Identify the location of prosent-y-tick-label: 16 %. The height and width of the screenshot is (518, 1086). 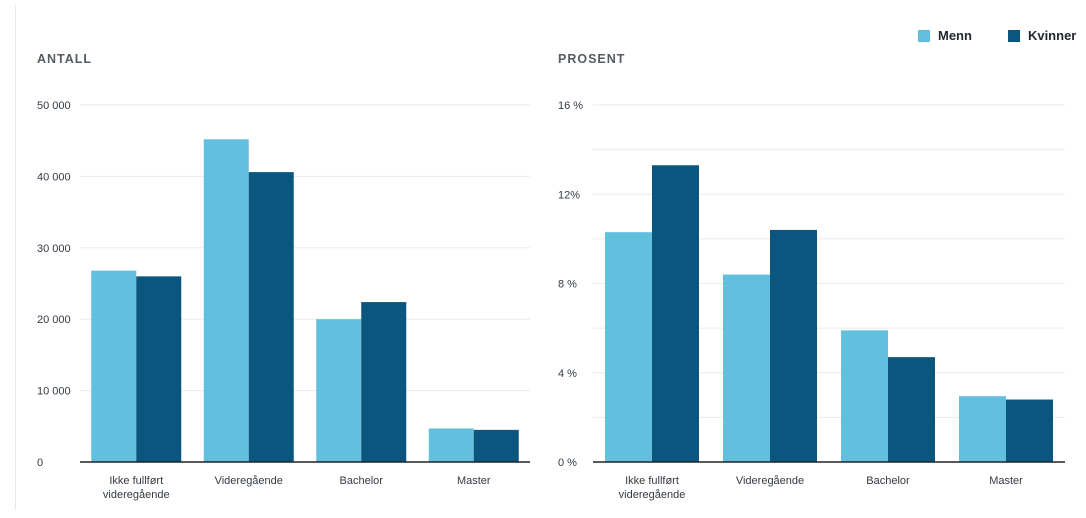
(570, 106).